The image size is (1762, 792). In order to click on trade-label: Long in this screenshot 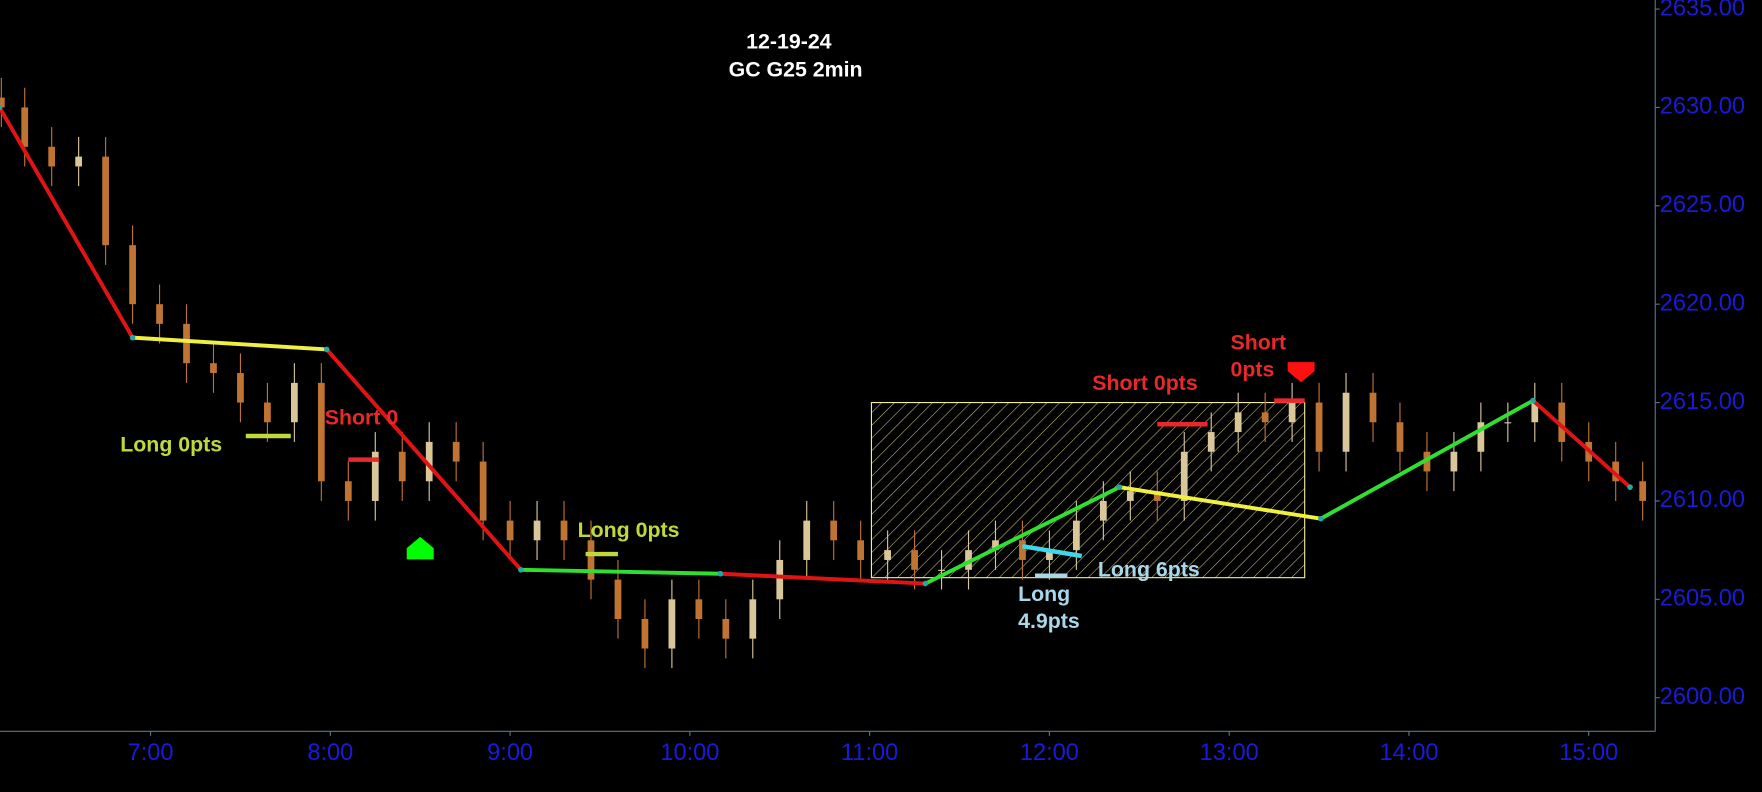, I will do `click(1044, 594)`.